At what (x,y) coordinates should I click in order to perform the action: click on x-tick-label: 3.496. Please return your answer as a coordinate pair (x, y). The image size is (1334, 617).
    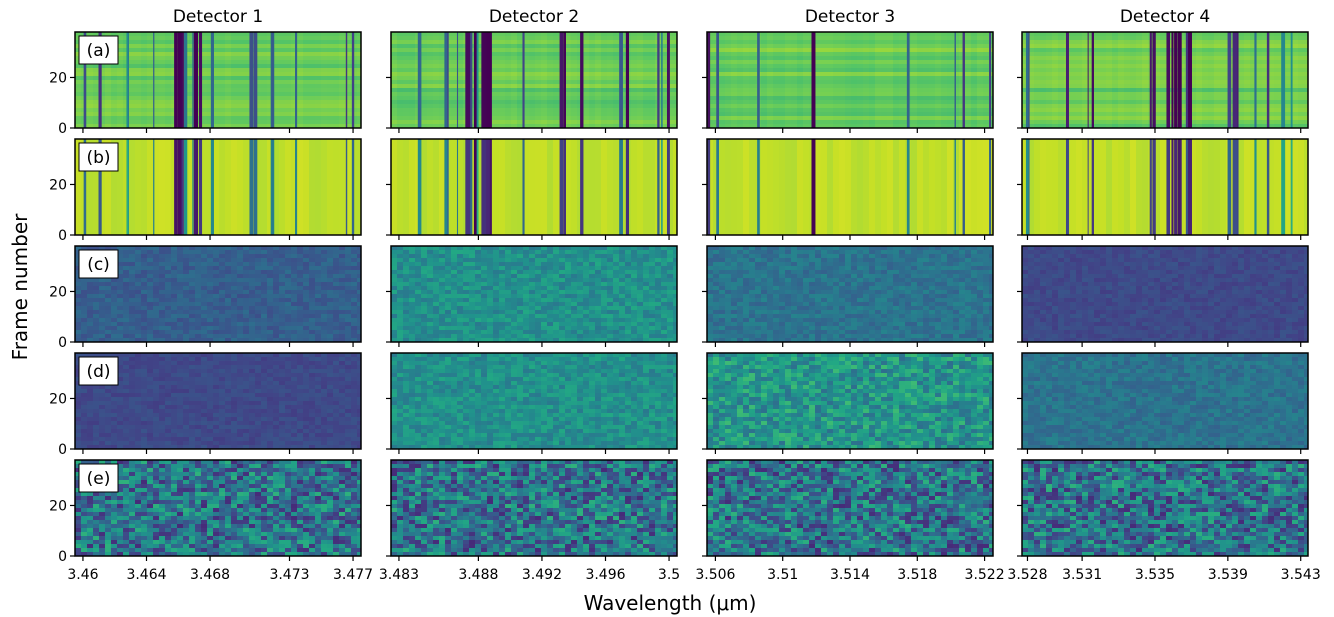
    Looking at the image, I should click on (605, 575).